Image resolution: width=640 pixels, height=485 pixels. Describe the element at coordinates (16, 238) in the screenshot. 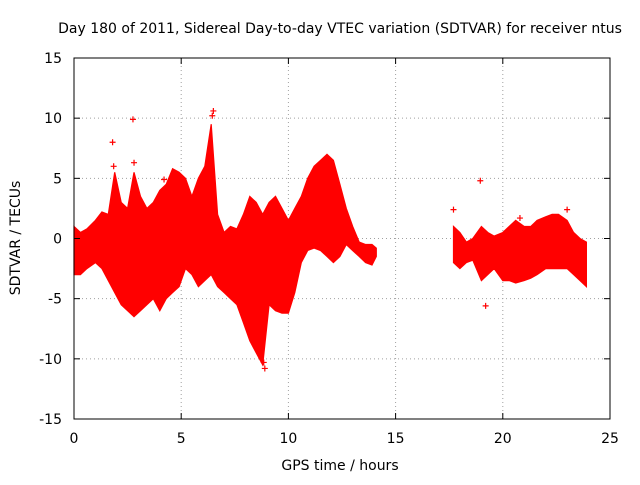

I see `y-axis-label: SDTVAR / TECUs` at that location.